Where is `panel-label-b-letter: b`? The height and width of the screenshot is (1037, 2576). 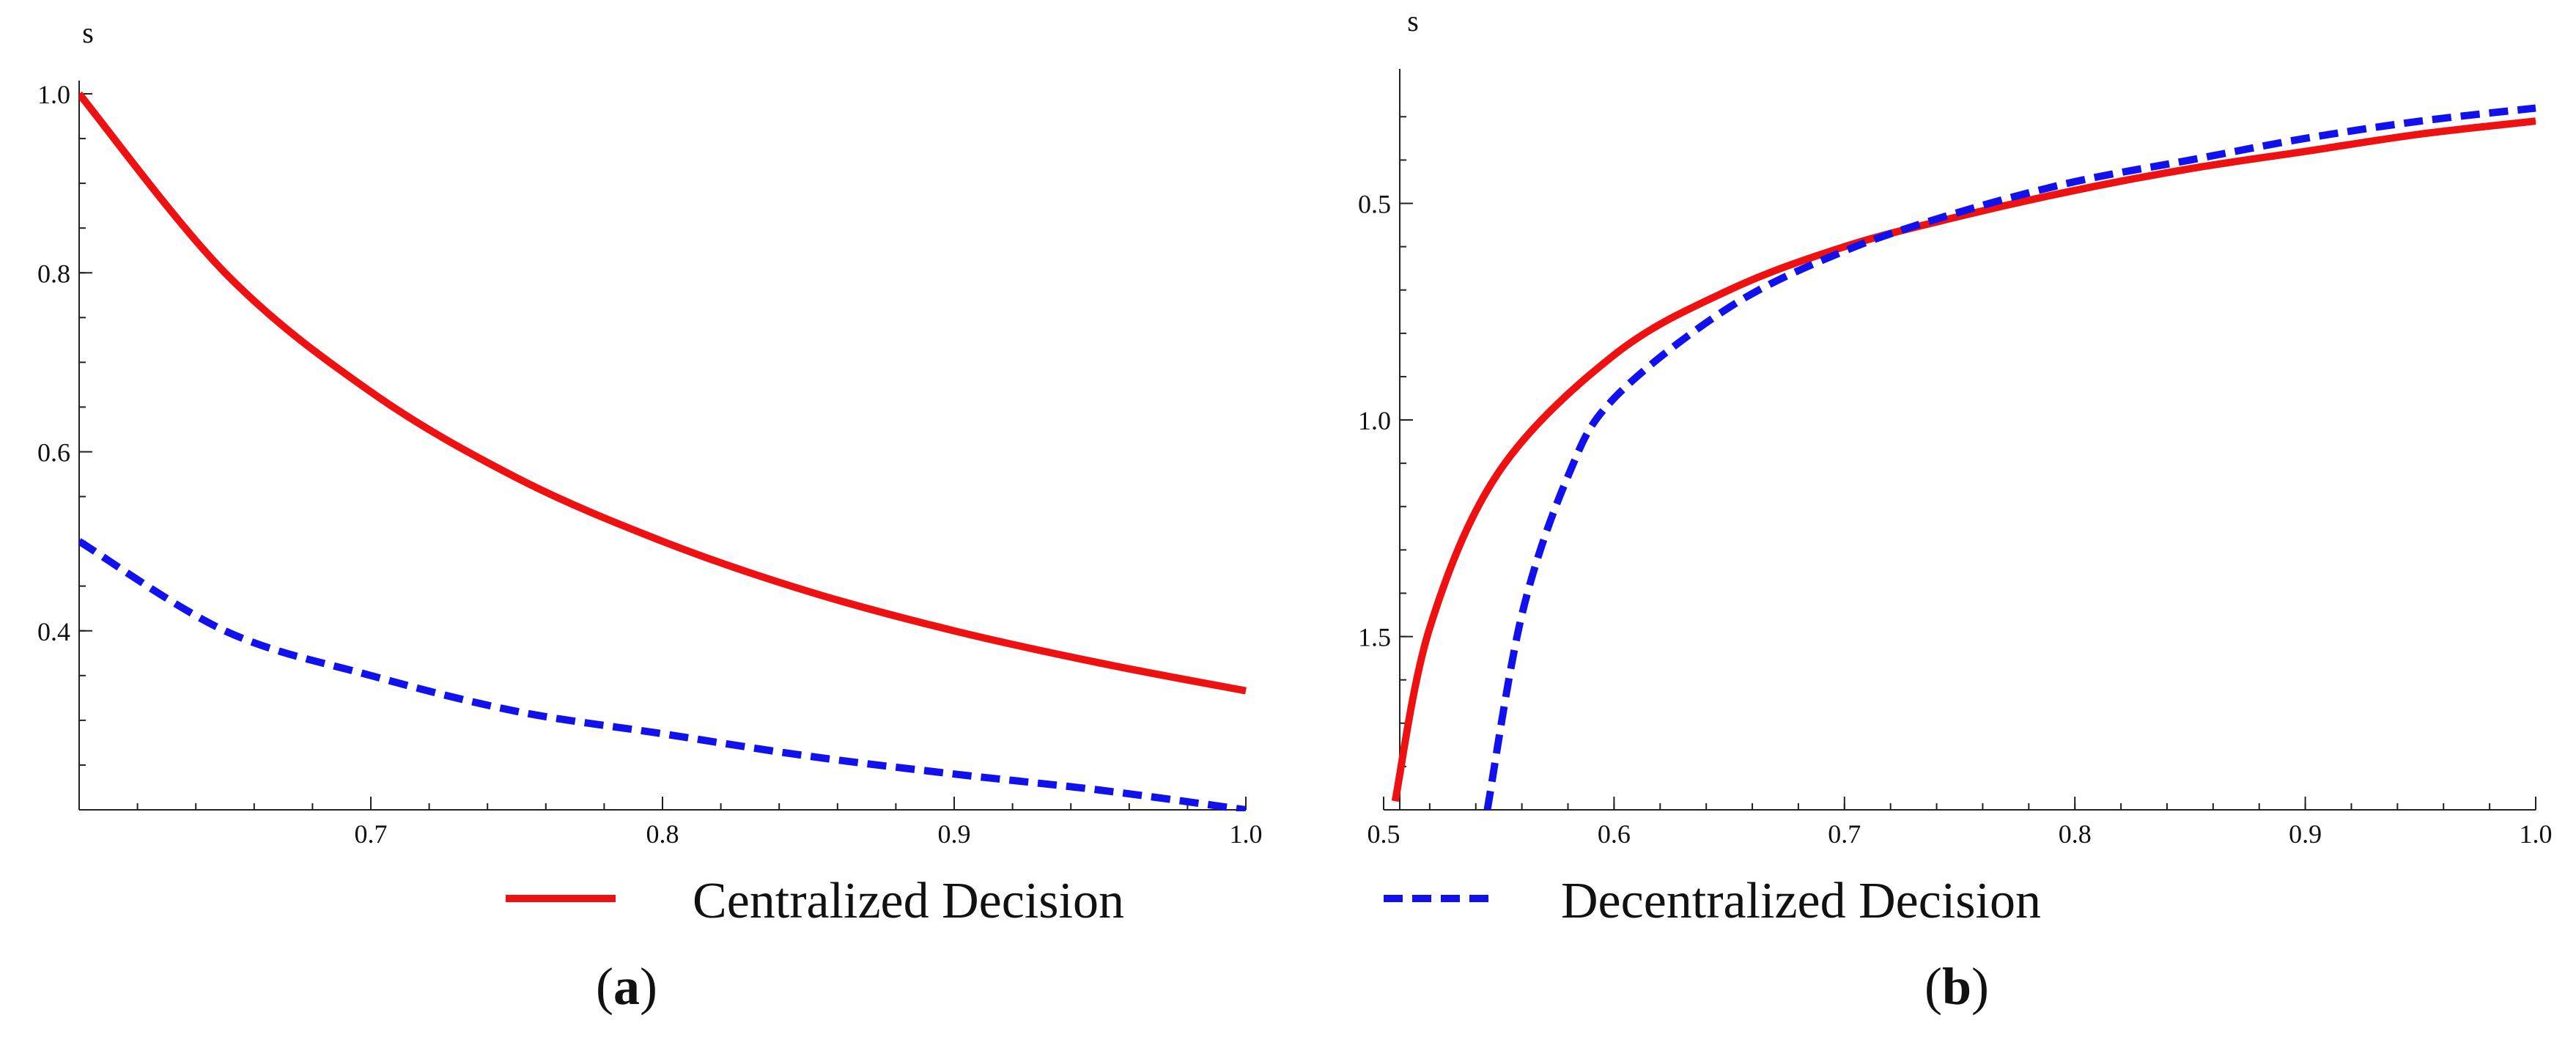 panel-label-b-letter: b is located at coordinates (1957, 986).